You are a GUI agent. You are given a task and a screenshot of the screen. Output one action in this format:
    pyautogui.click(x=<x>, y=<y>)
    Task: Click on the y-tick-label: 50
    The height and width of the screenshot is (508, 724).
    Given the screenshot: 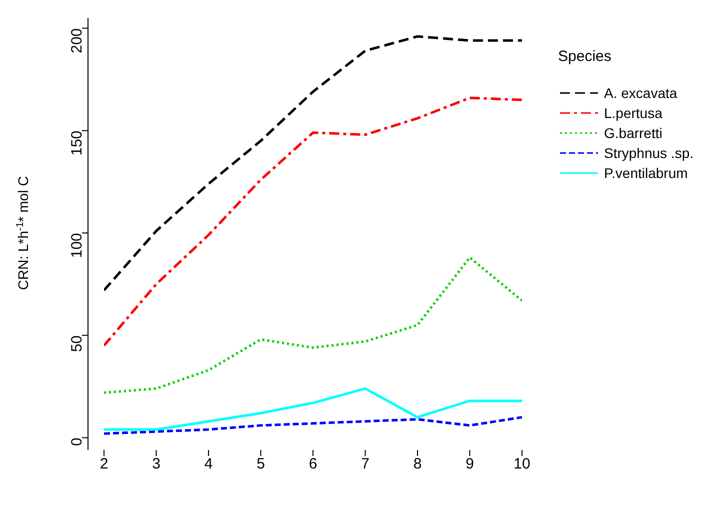 What is the action you would take?
    pyautogui.click(x=77, y=343)
    